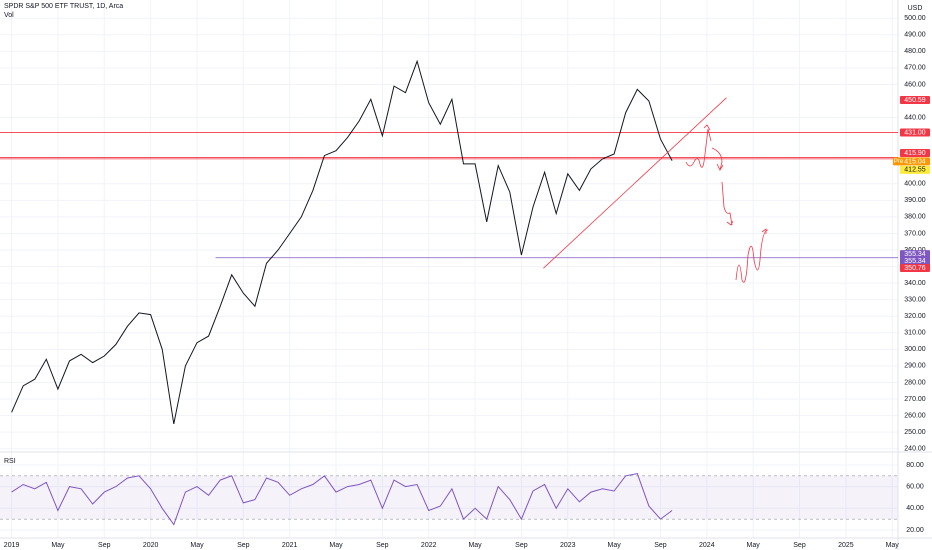 The height and width of the screenshot is (550, 932). Describe the element at coordinates (635, 183) in the screenshot. I see `trendline` at that location.